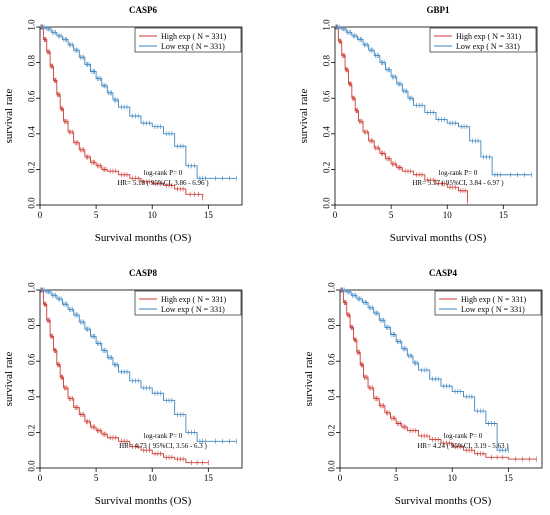 Image resolution: width=550 pixels, height=515 pixels. What do you see at coordinates (458, 183) in the screenshot?
I see `hazard-ratio: HR= 5.17 ( 95%CI, 3.84 - 6.97 )` at bounding box center [458, 183].